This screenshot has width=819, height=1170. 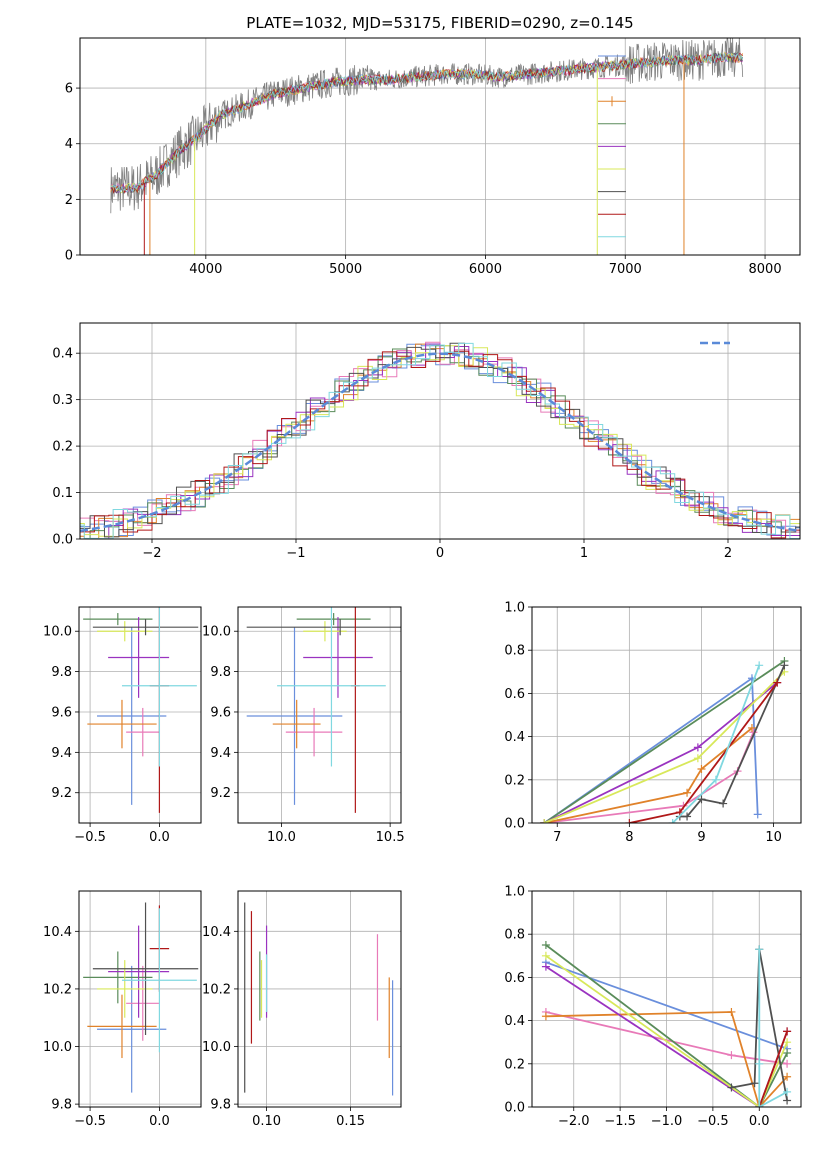 I want to click on tick-label-y: 10.4, so click(x=216, y=932).